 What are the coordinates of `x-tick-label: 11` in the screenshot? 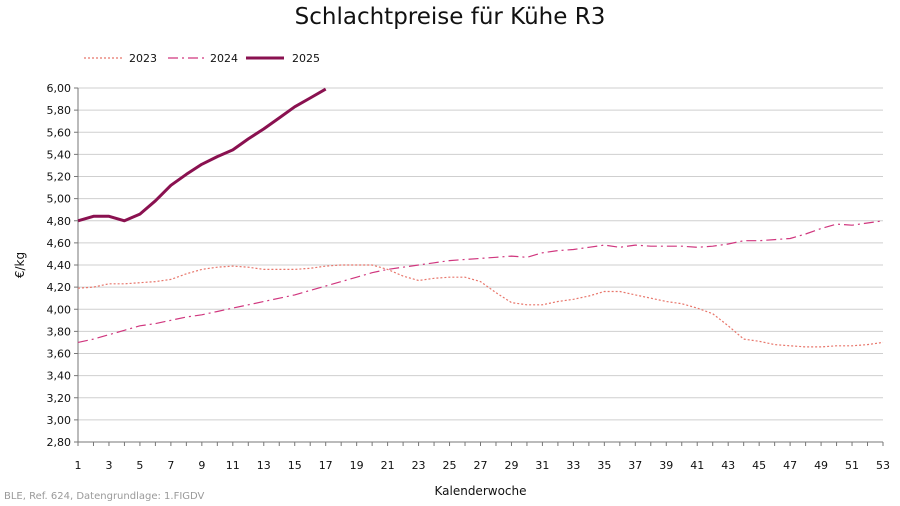 It's located at (233, 465).